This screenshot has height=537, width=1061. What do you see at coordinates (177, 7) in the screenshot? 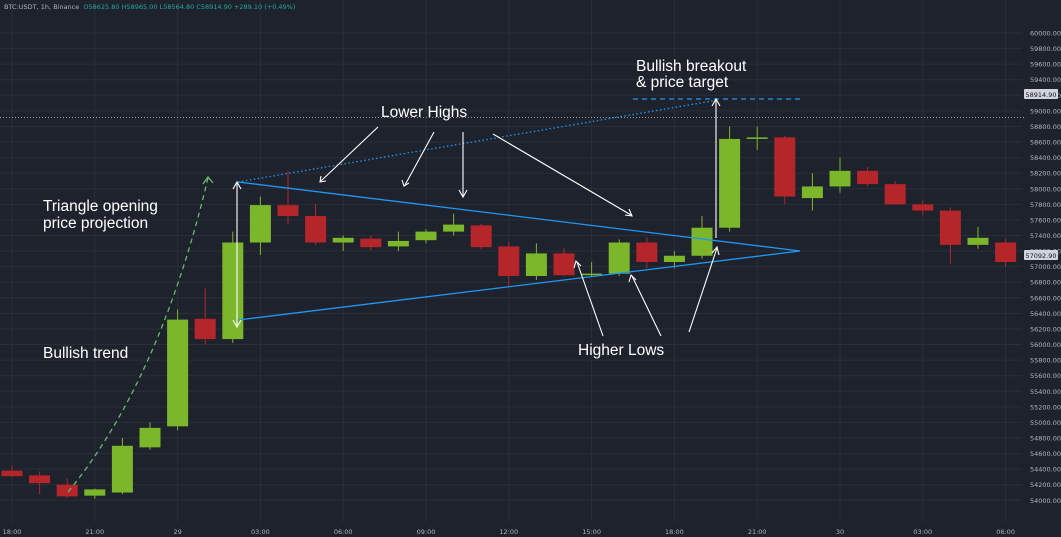
I see `ohlc-low: L58564.80` at bounding box center [177, 7].